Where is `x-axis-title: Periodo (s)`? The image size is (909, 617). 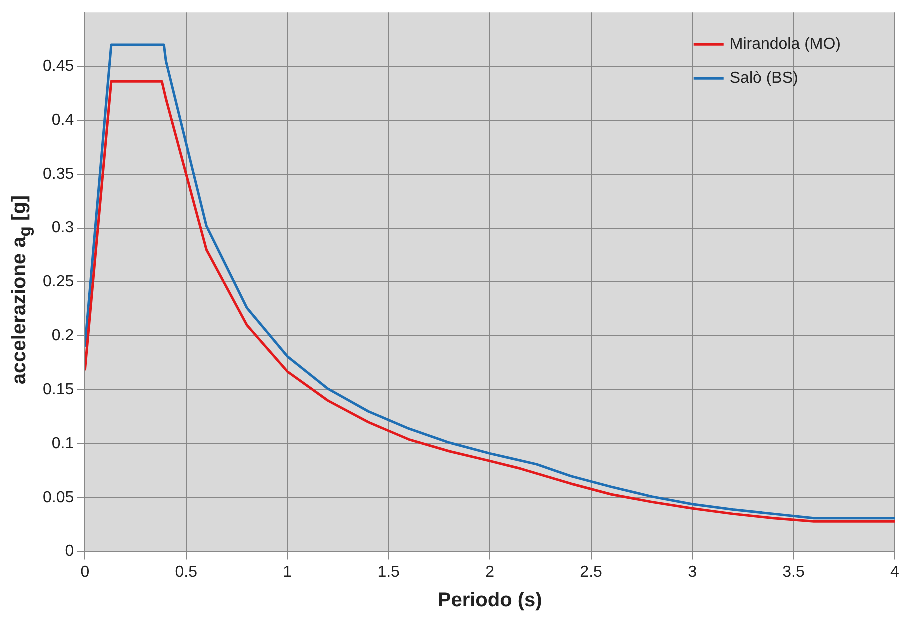 x-axis-title: Periodo (s) is located at coordinates (490, 601).